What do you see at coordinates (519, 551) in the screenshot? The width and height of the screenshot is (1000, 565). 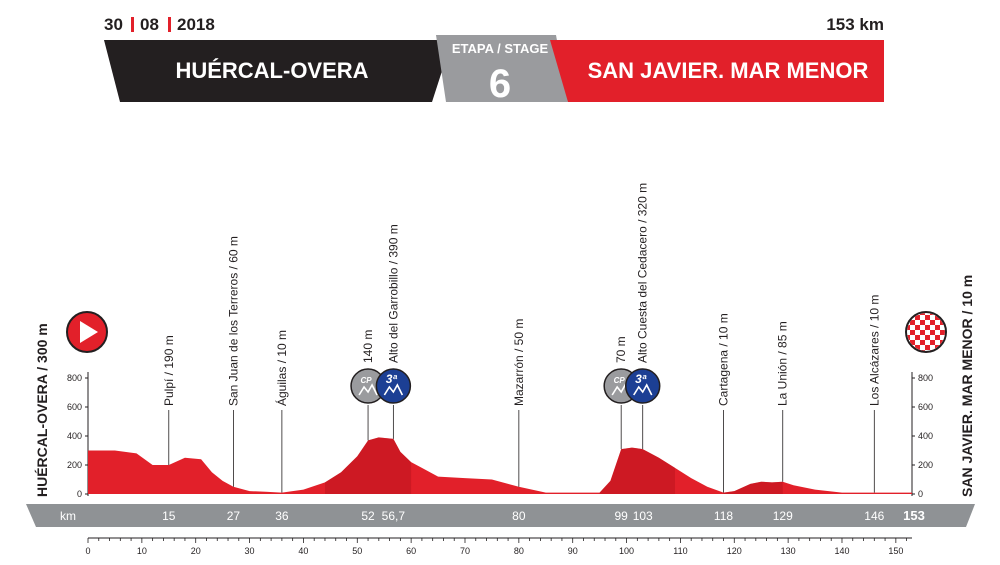 I see `x-tick-label: 80` at bounding box center [519, 551].